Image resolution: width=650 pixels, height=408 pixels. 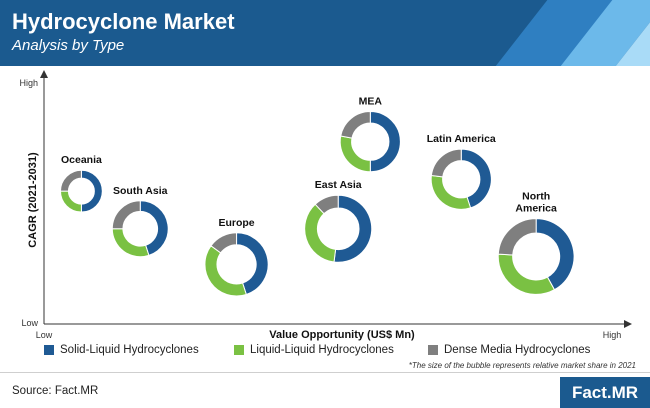 What do you see at coordinates (44, 74) in the screenshot?
I see `y-axis-arrow` at bounding box center [44, 74].